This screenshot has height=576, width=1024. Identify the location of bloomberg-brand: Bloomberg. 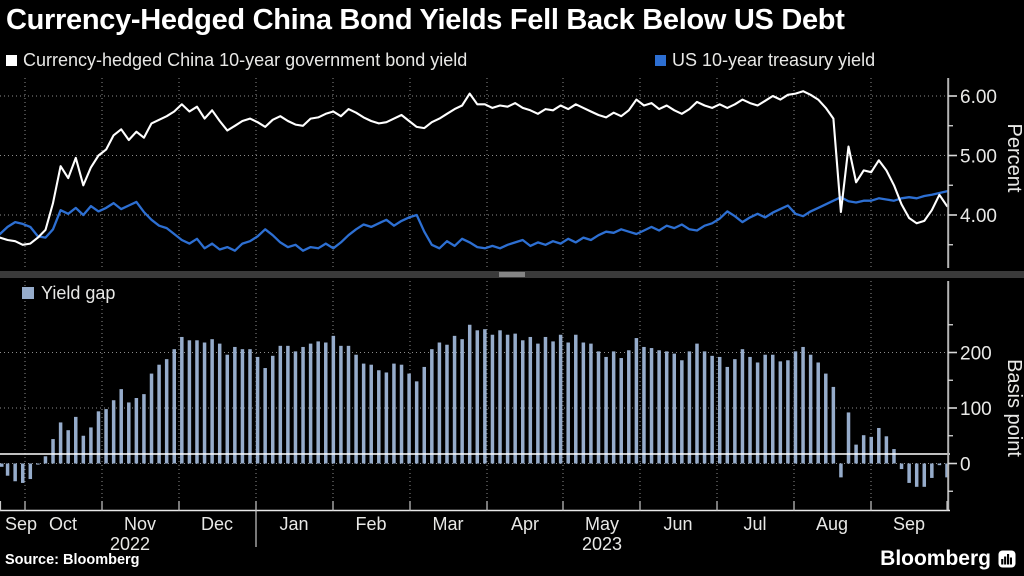
(948, 559).